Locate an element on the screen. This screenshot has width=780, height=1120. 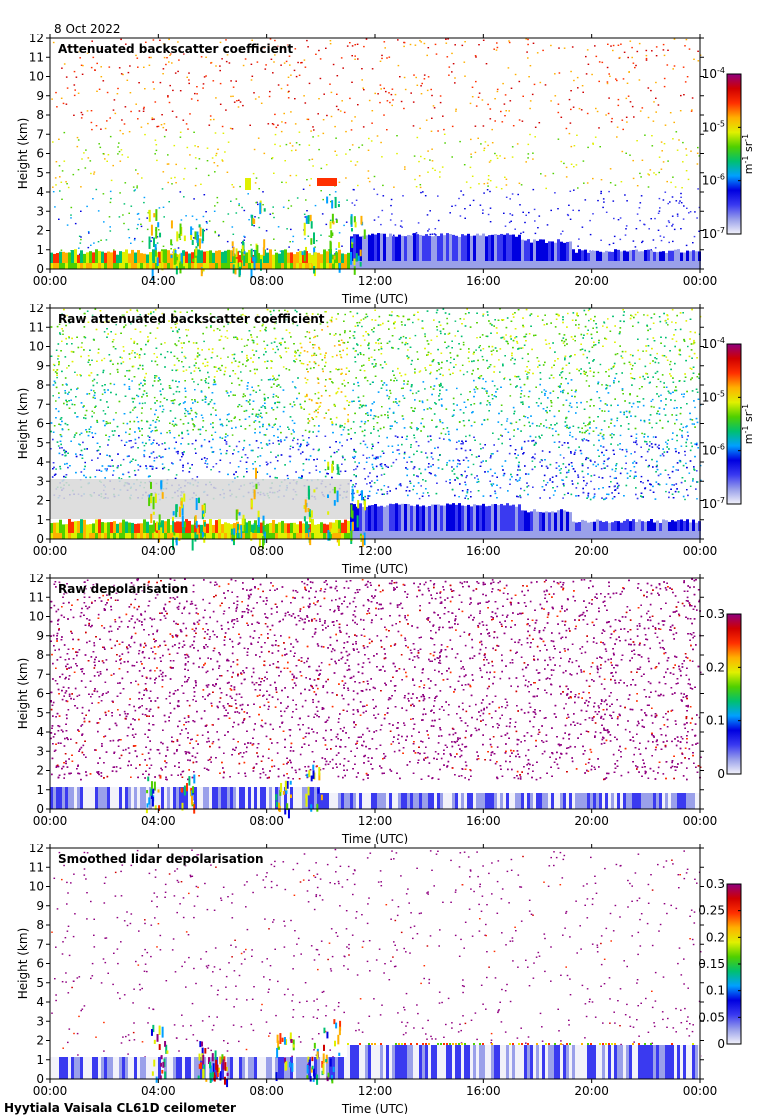
colorbar-tick-label: 0.05 is located at coordinates (711, 1017).